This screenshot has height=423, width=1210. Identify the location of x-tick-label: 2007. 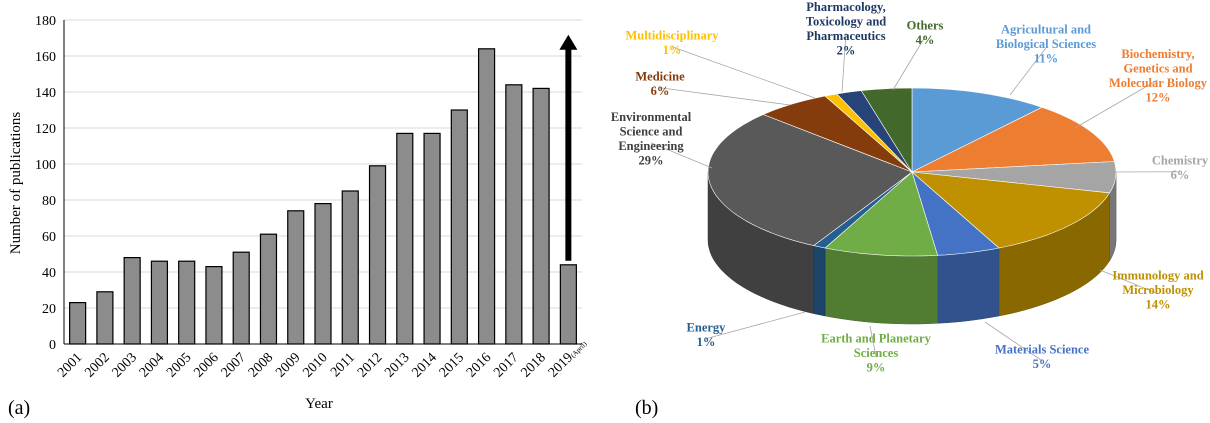
(234, 365).